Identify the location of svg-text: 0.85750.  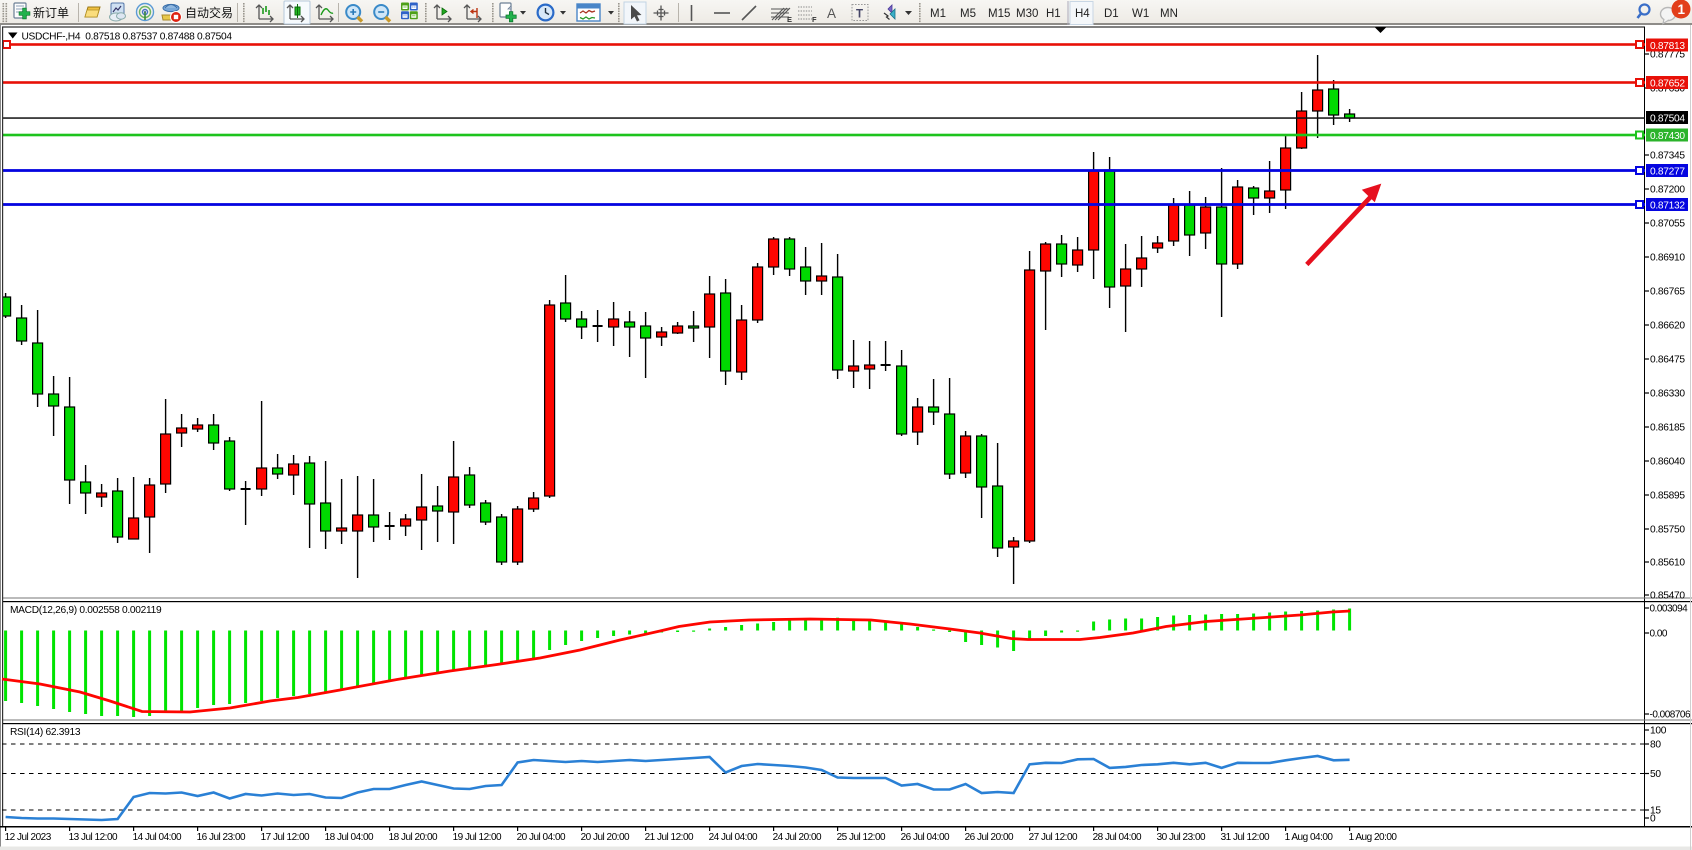
(1667, 530).